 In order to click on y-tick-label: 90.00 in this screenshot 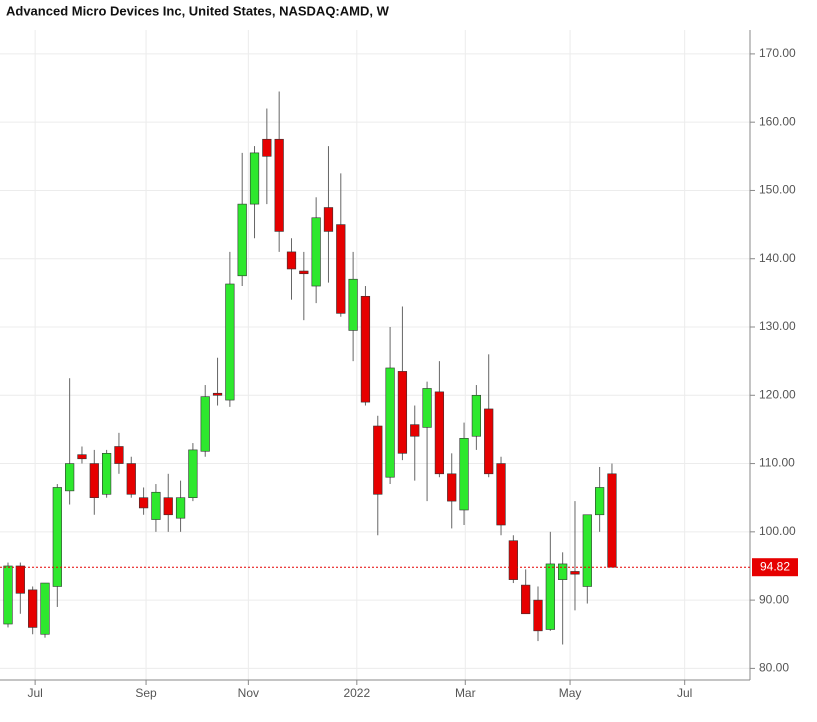, I will do `click(774, 599)`.